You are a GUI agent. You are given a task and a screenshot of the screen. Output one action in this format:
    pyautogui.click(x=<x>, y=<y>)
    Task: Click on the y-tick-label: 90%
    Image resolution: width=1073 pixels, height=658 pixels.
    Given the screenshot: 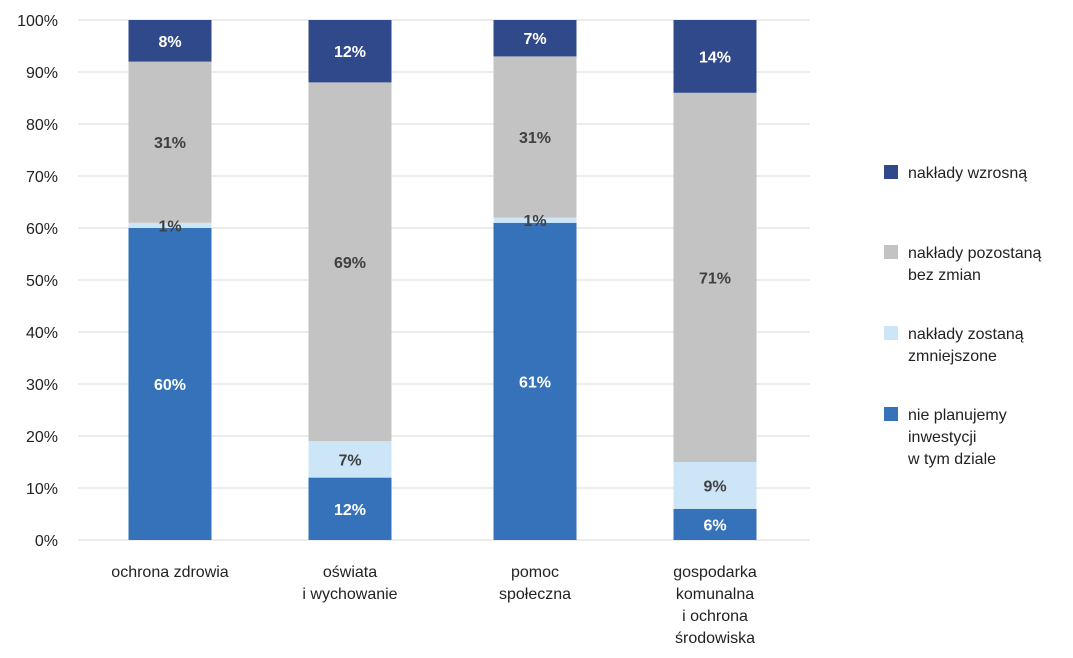 What is the action you would take?
    pyautogui.click(x=42, y=73)
    